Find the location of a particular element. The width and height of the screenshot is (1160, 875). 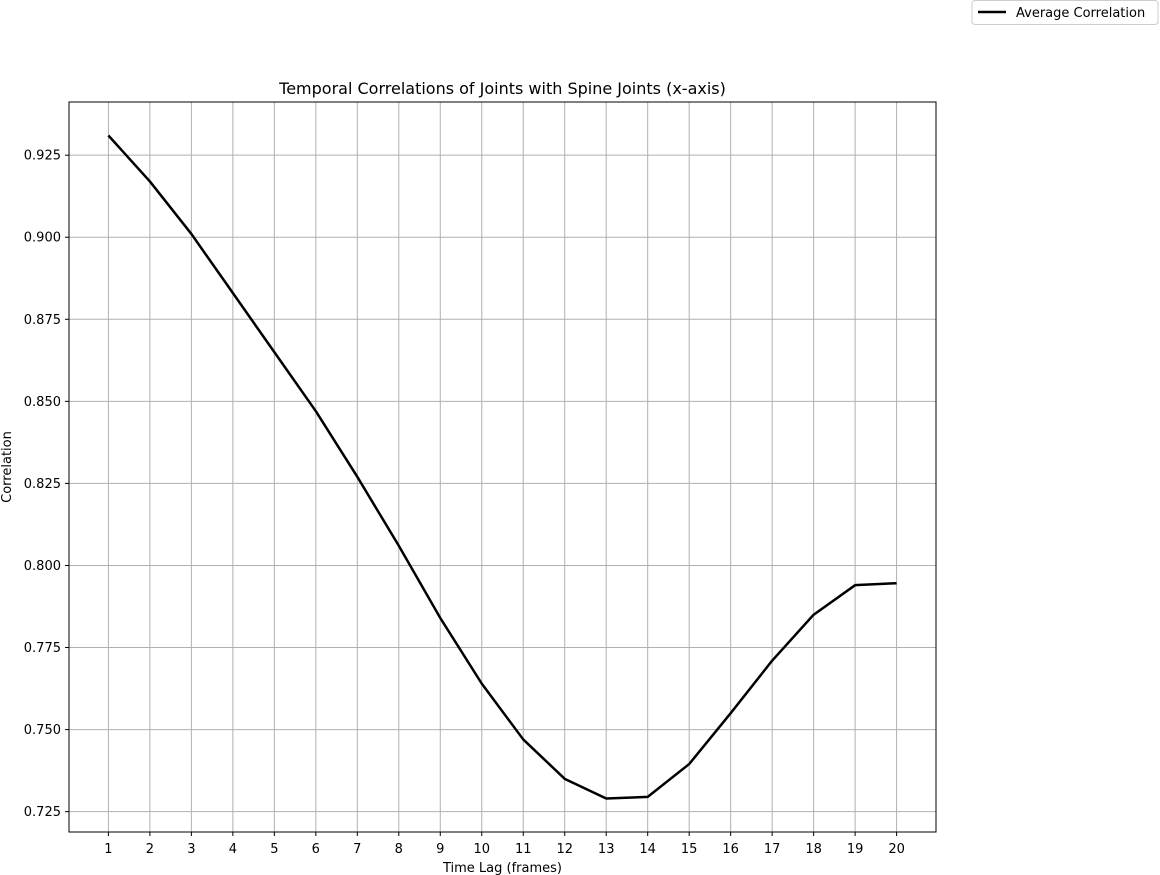

x-tick-label: 6 is located at coordinates (316, 849).